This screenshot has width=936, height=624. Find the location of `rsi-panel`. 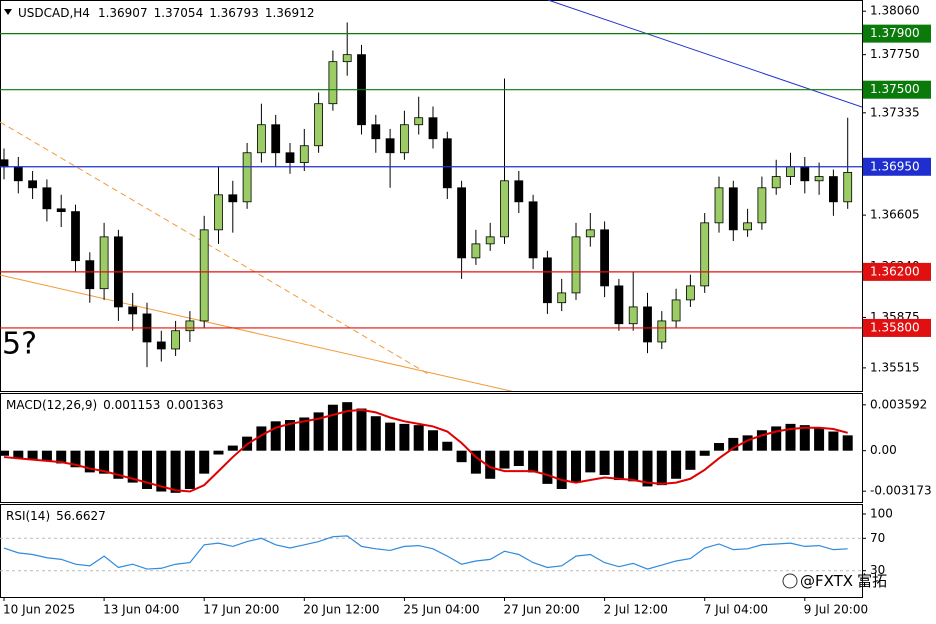

rsi-panel is located at coordinates (431, 551).